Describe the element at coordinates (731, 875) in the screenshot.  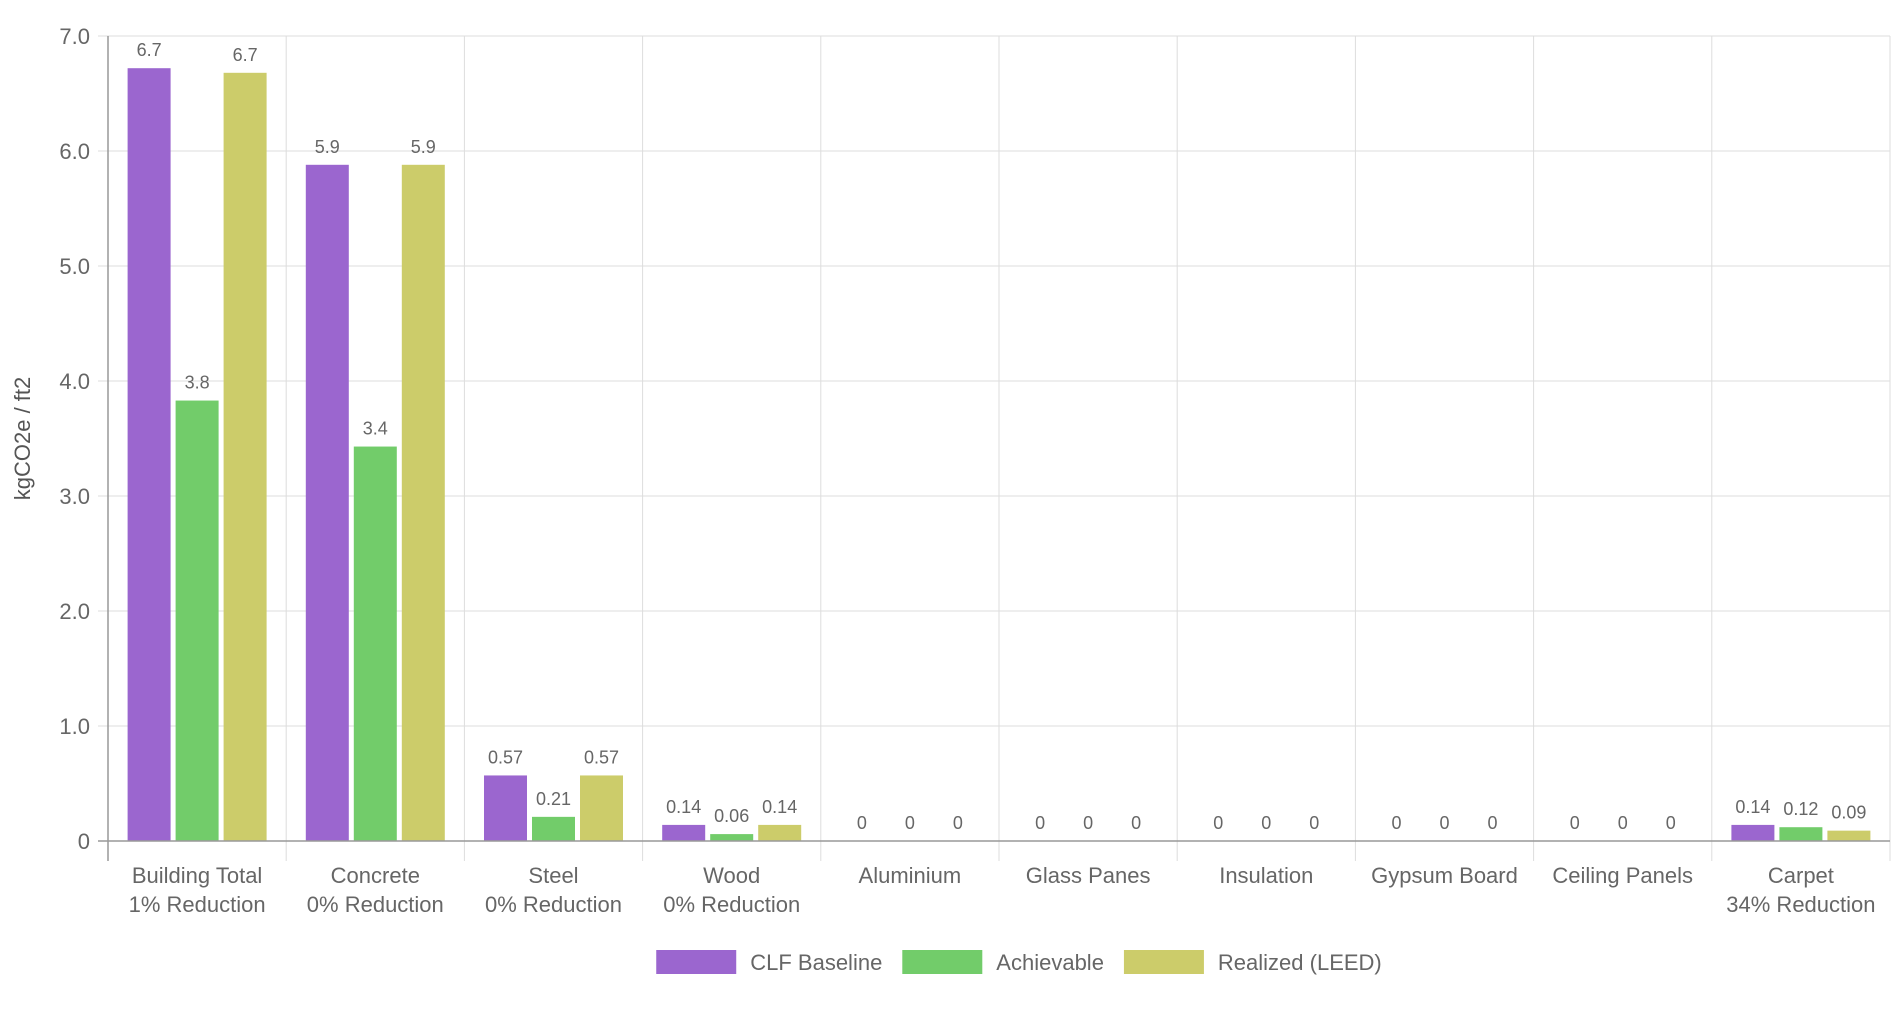
I see `x-tick-label: Wood` at that location.